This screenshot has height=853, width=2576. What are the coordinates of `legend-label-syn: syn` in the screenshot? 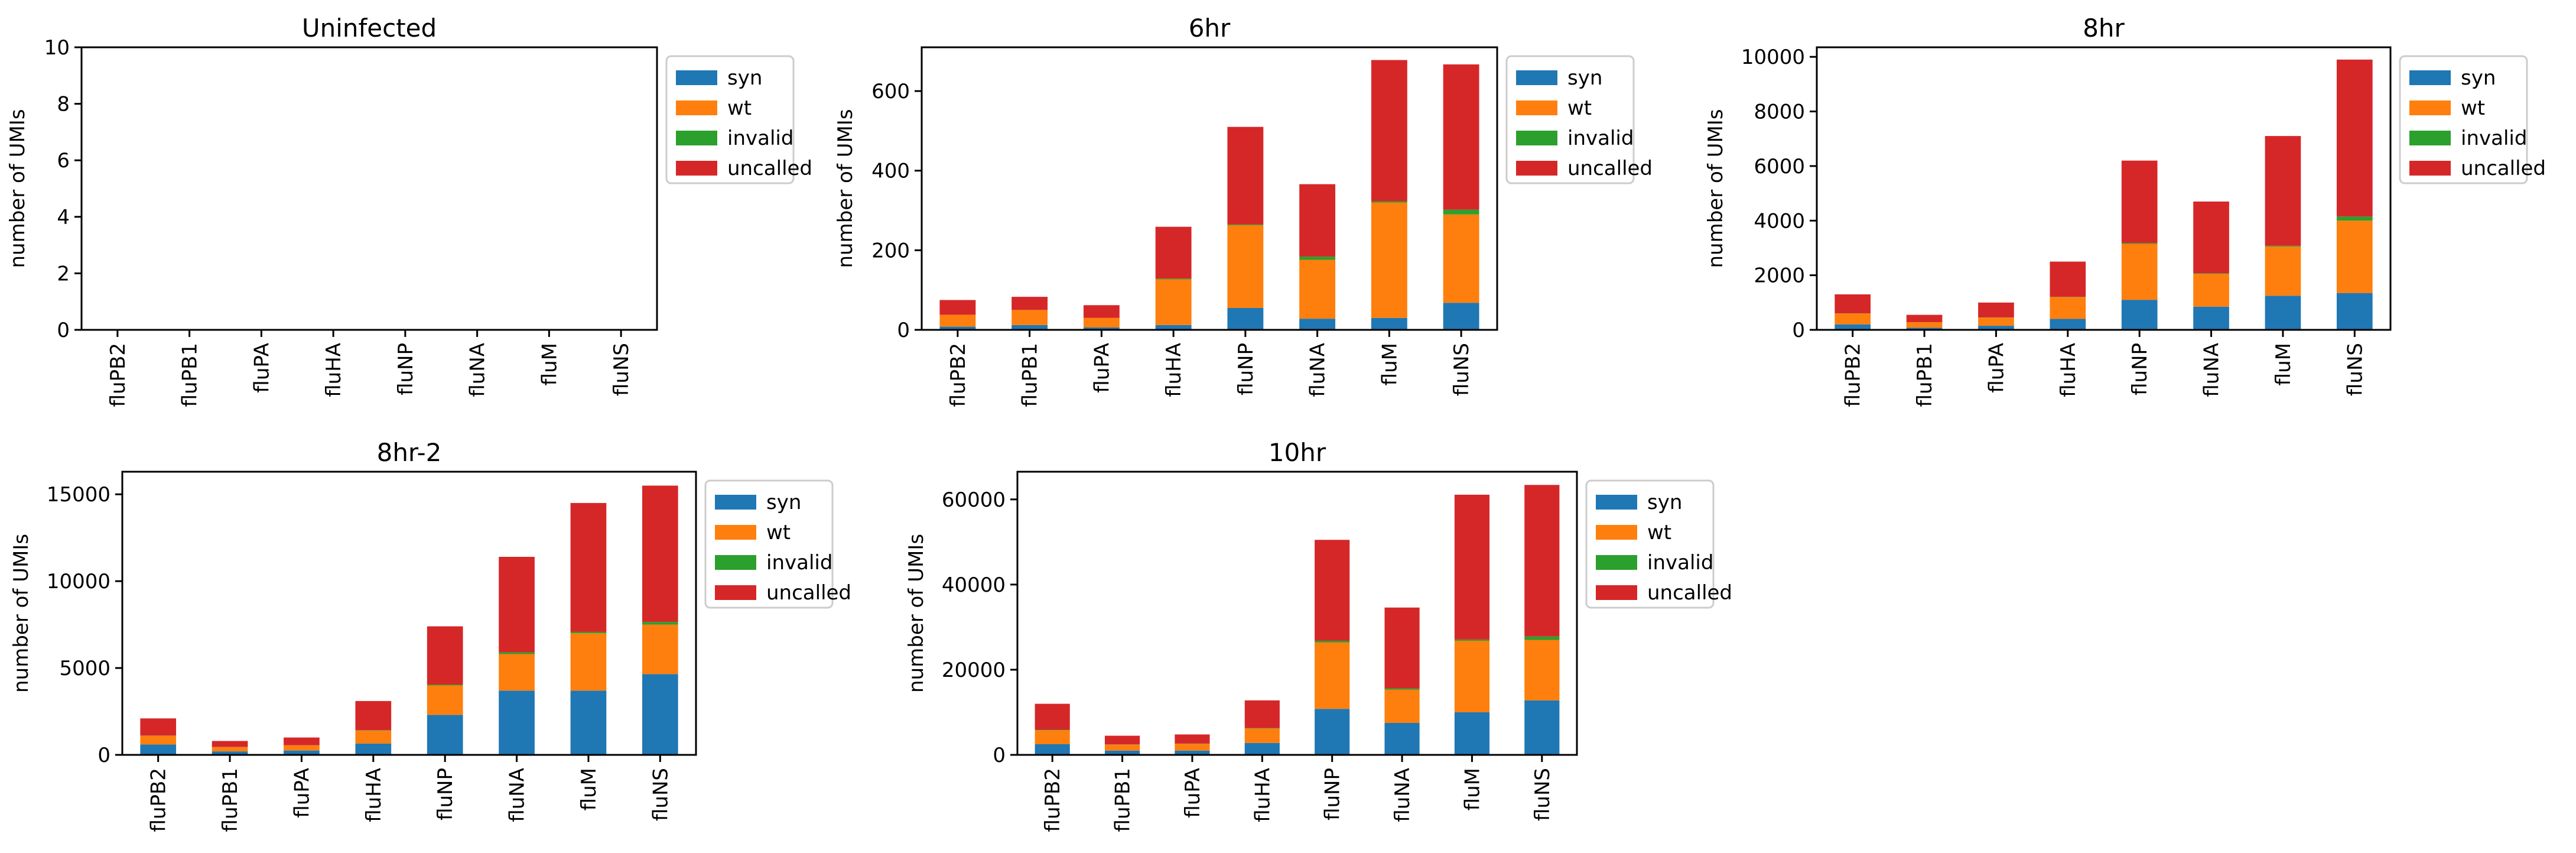 It's located at (1584, 78).